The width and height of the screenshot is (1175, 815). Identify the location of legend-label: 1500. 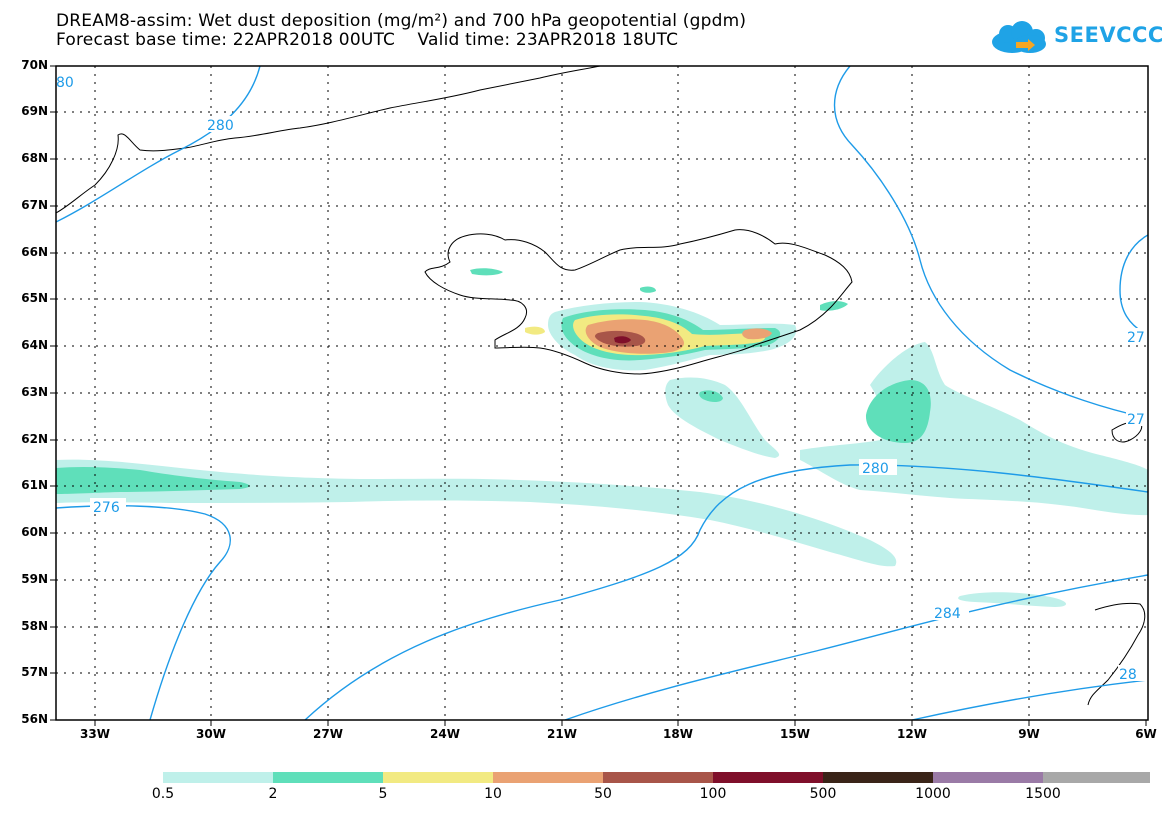
(1043, 794).